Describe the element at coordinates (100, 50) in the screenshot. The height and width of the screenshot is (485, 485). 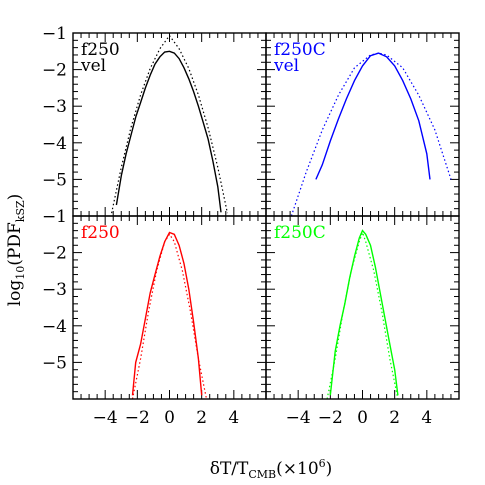
I see `panel-label-top-left: f250` at that location.